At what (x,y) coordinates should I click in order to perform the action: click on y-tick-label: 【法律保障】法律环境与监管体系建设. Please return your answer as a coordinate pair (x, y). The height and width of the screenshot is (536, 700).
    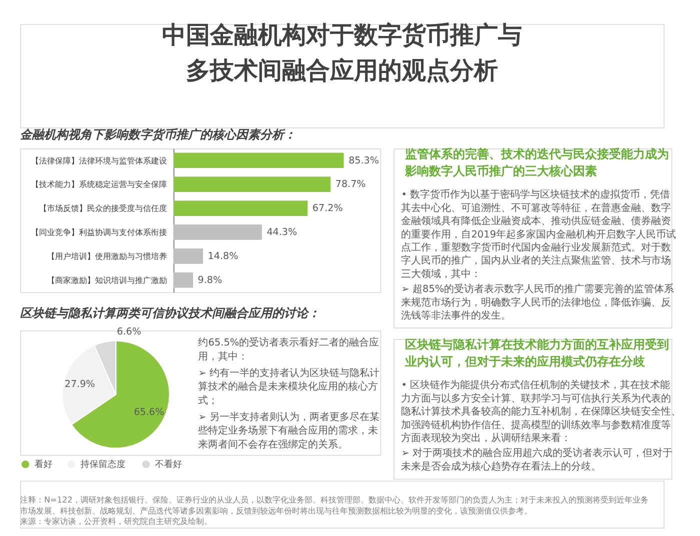
    Looking at the image, I should click on (99, 160).